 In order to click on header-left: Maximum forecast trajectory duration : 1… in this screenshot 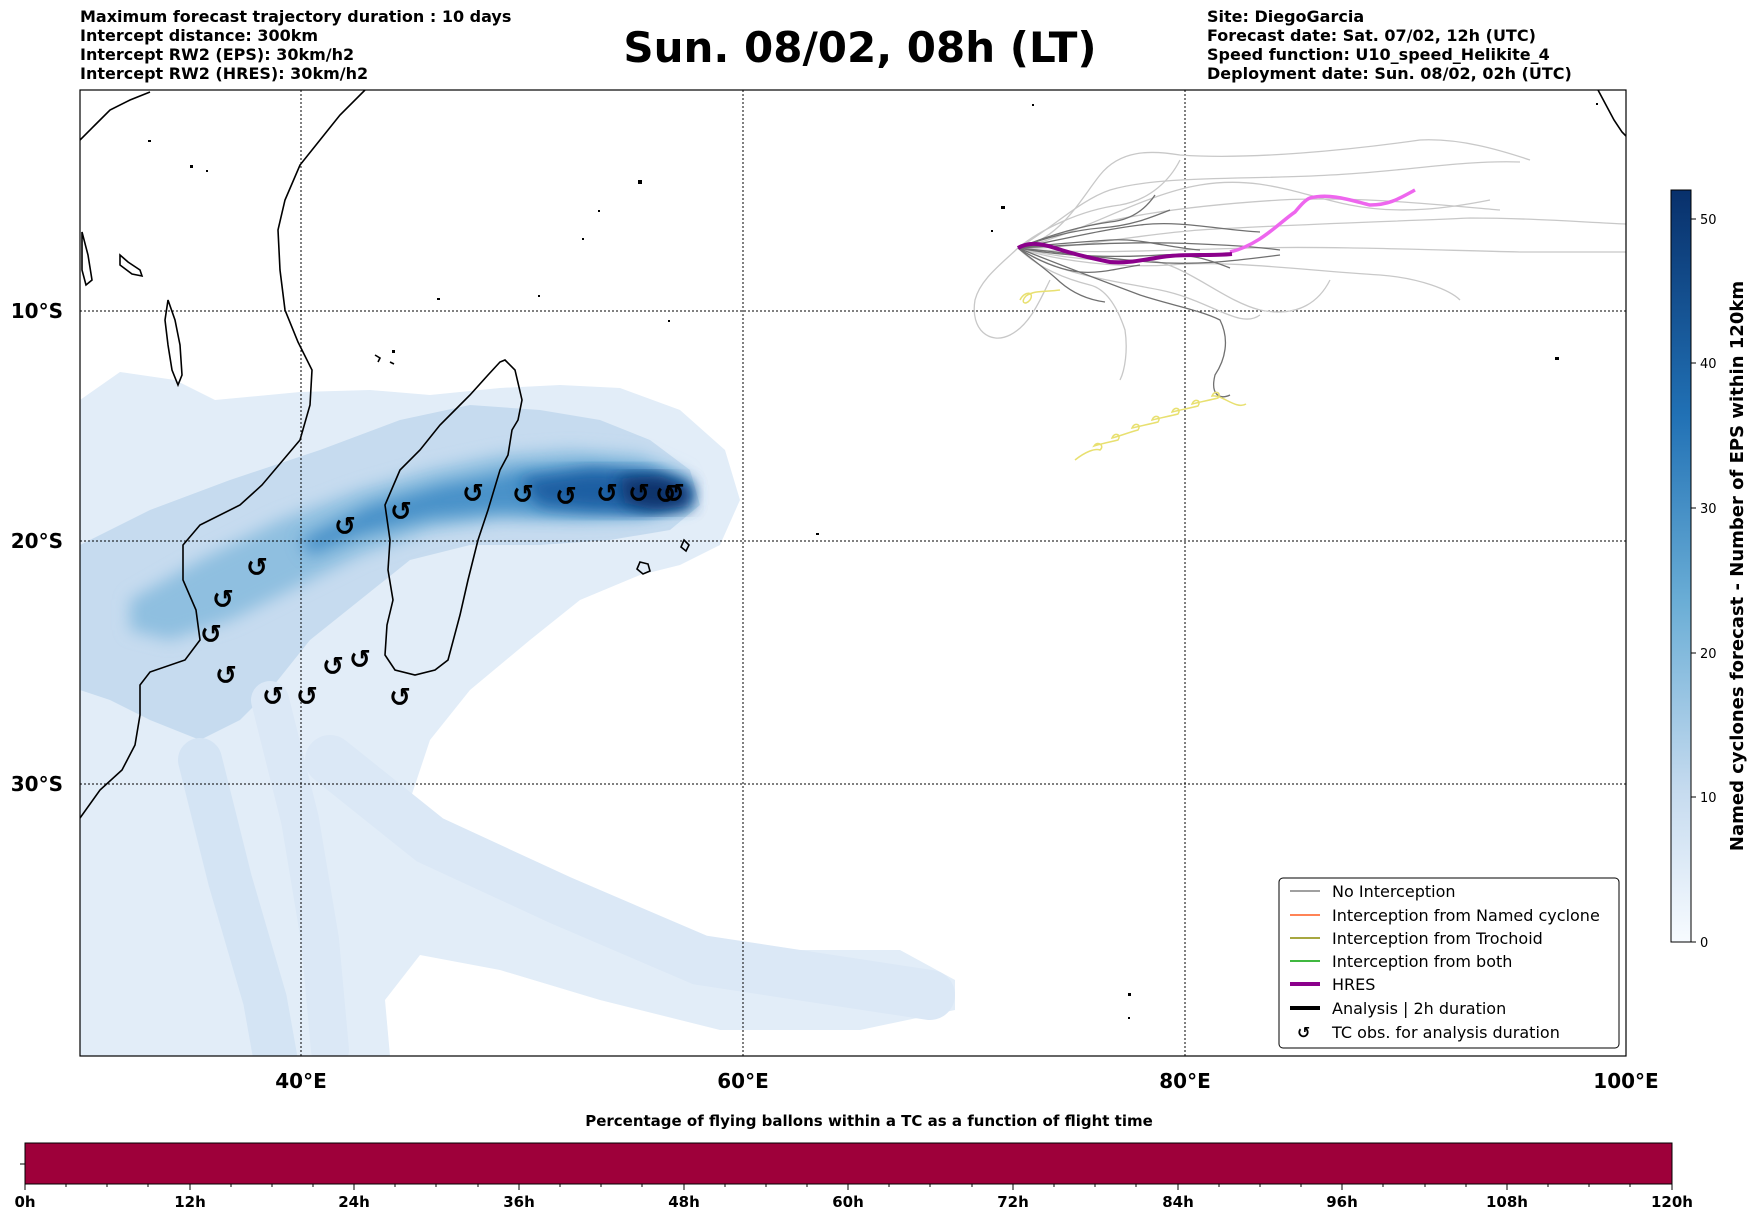, I will do `click(295, 45)`.